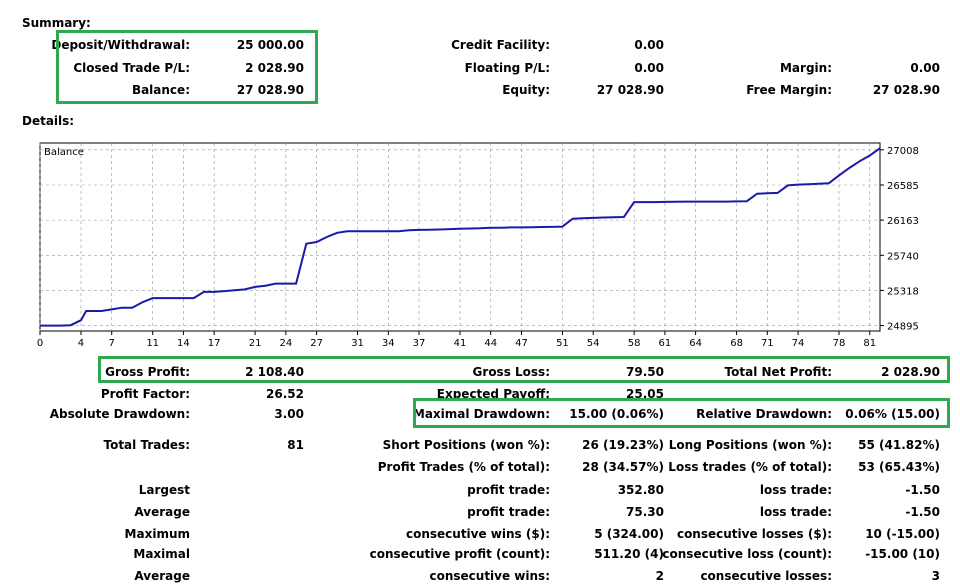  Describe the element at coordinates (805, 68) in the screenshot. I see `margin-label: Margin:` at that location.